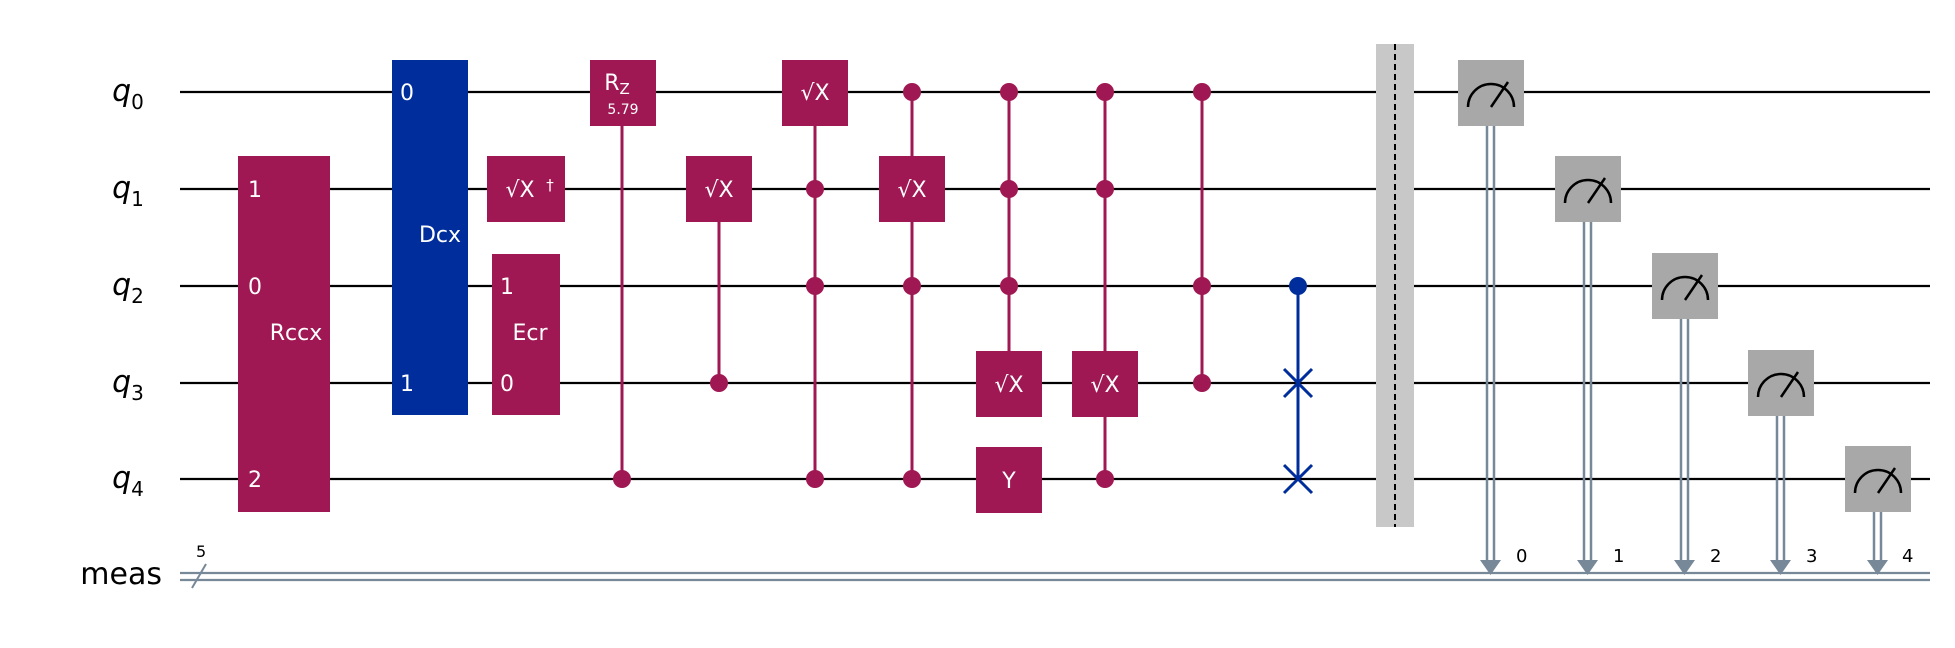 This screenshot has height=648, width=1955. Describe the element at coordinates (507, 287) in the screenshot. I see `ecr-pin-q2: 1` at that location.